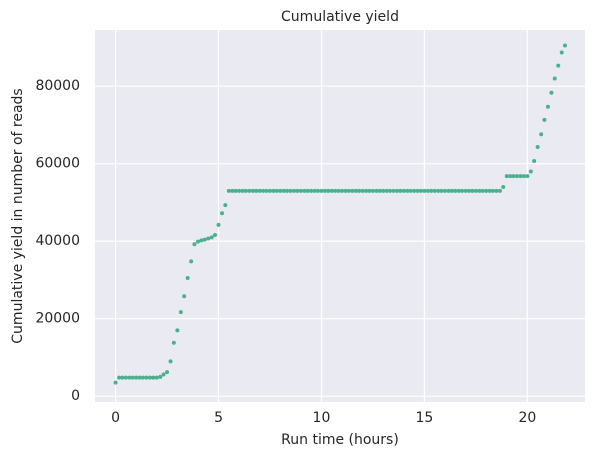 This screenshot has height=458, width=604. What do you see at coordinates (115, 418) in the screenshot?
I see `x-tick-label: 0` at bounding box center [115, 418].